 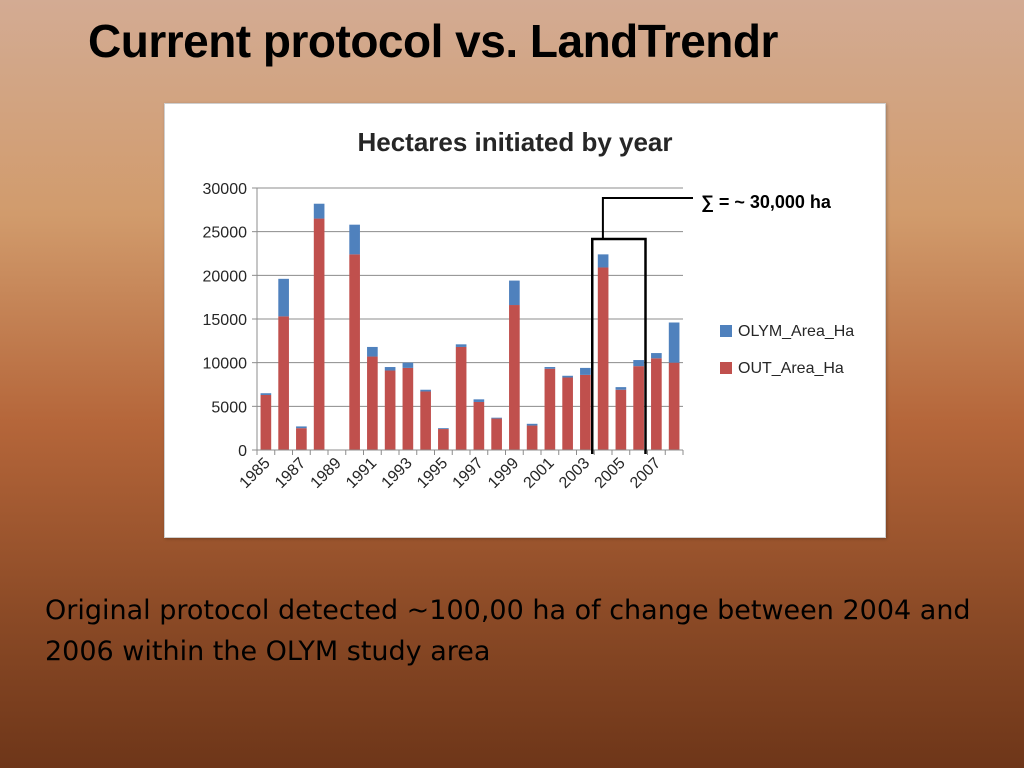 I want to click on y-tick-label: 5000, so click(x=229, y=407).